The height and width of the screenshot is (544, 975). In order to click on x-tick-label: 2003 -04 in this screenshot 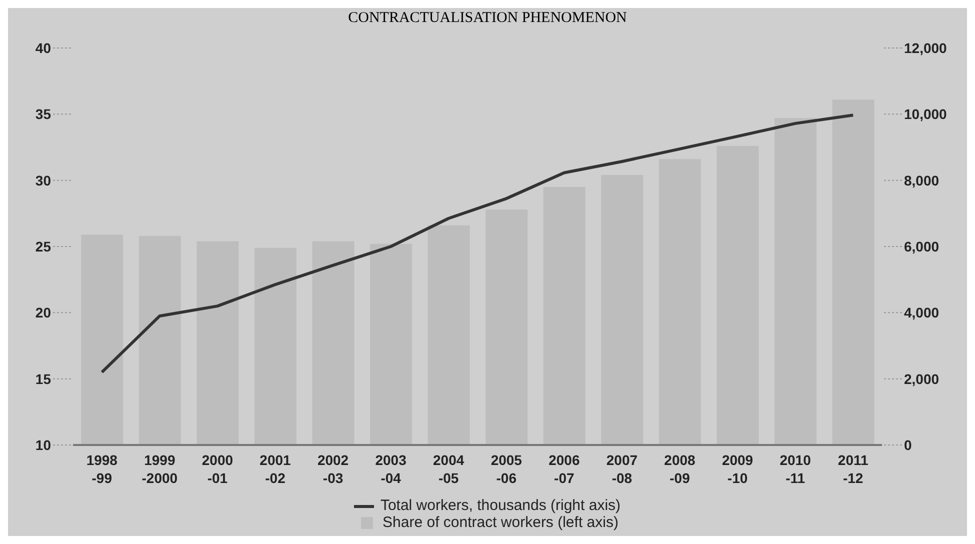, I will do `click(391, 469)`.